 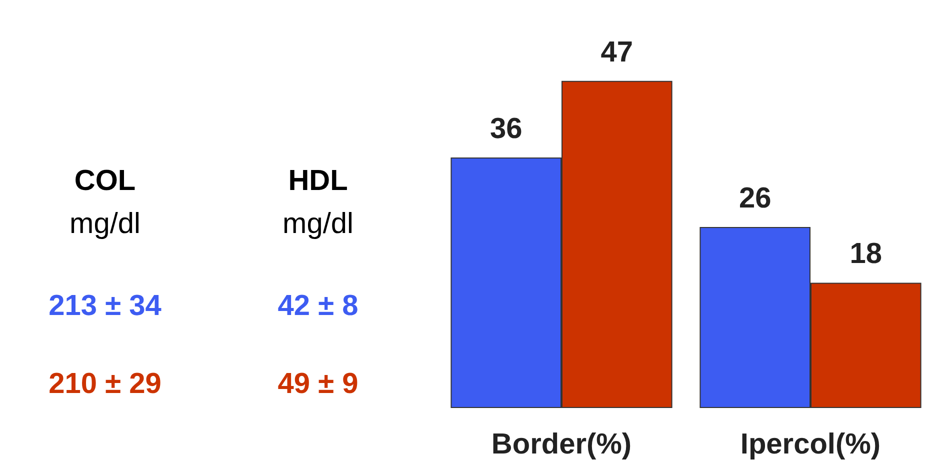 I want to click on text: 42 ± 8, so click(x=318, y=306).